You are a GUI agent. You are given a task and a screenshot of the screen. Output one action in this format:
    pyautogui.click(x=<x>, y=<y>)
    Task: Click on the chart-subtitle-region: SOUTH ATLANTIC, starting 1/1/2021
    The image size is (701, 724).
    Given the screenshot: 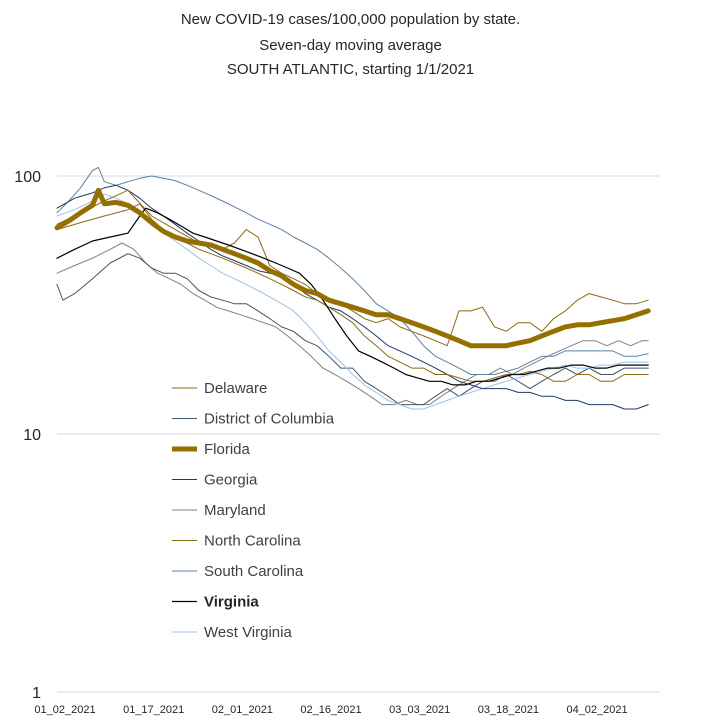 What is the action you would take?
    pyautogui.click(x=350, y=69)
    